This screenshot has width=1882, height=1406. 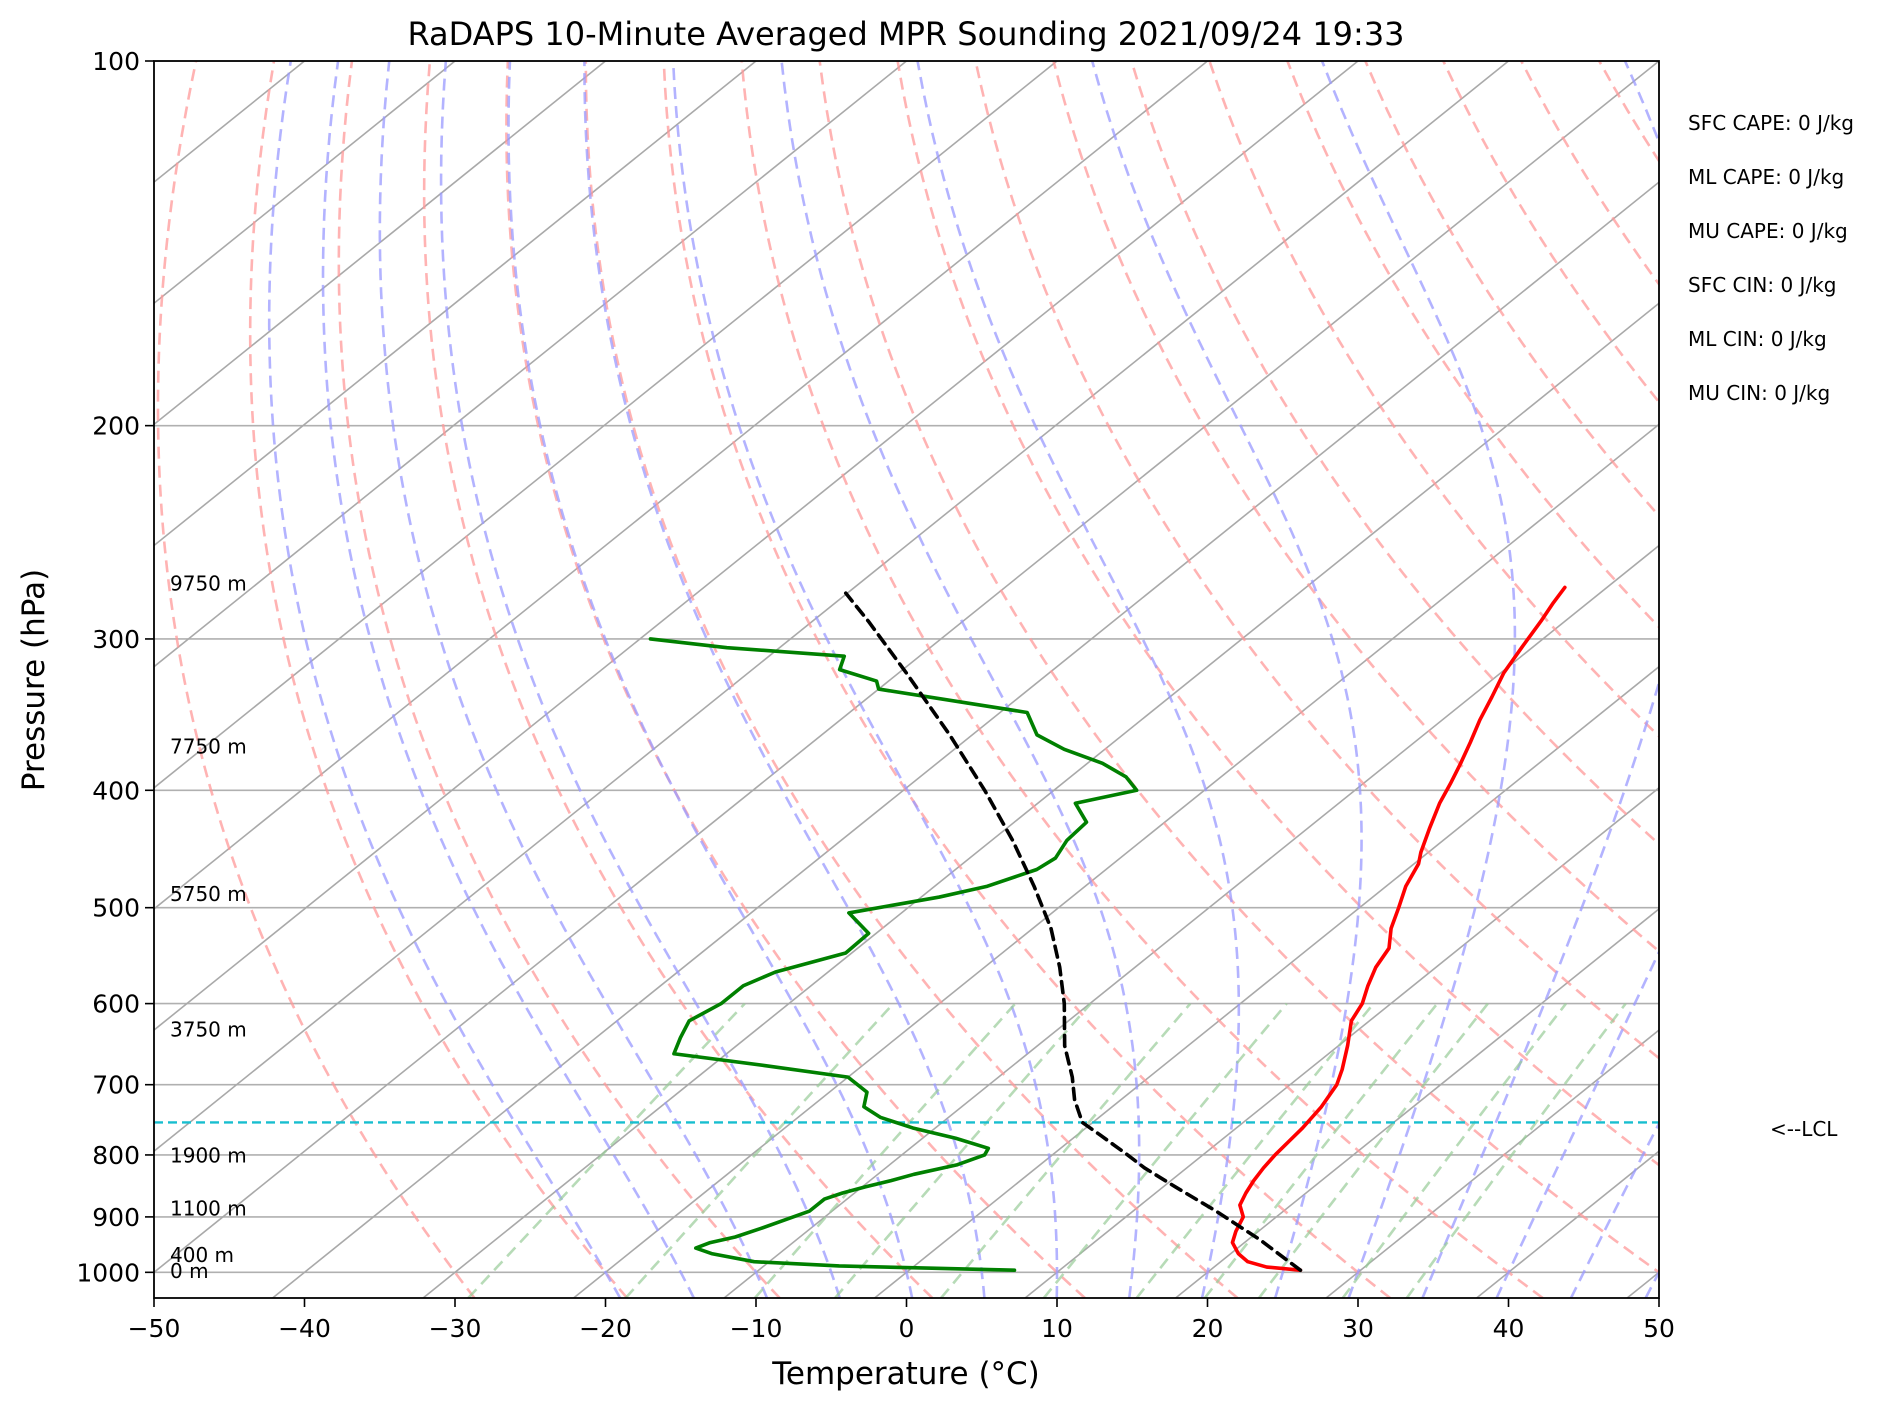 I want to click on height-label: 3750 m, so click(x=208, y=1029).